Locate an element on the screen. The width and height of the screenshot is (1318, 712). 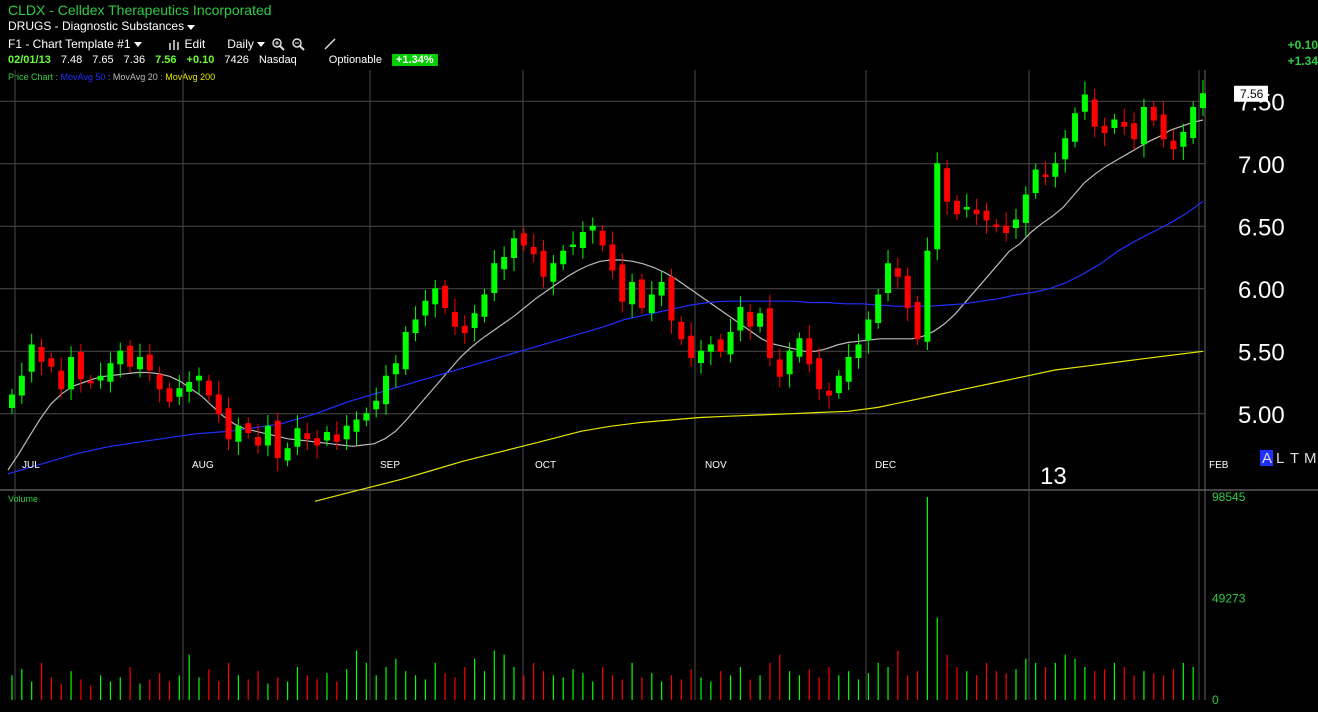
legend-ma20: MovAvg 20 is located at coordinates (135, 77).